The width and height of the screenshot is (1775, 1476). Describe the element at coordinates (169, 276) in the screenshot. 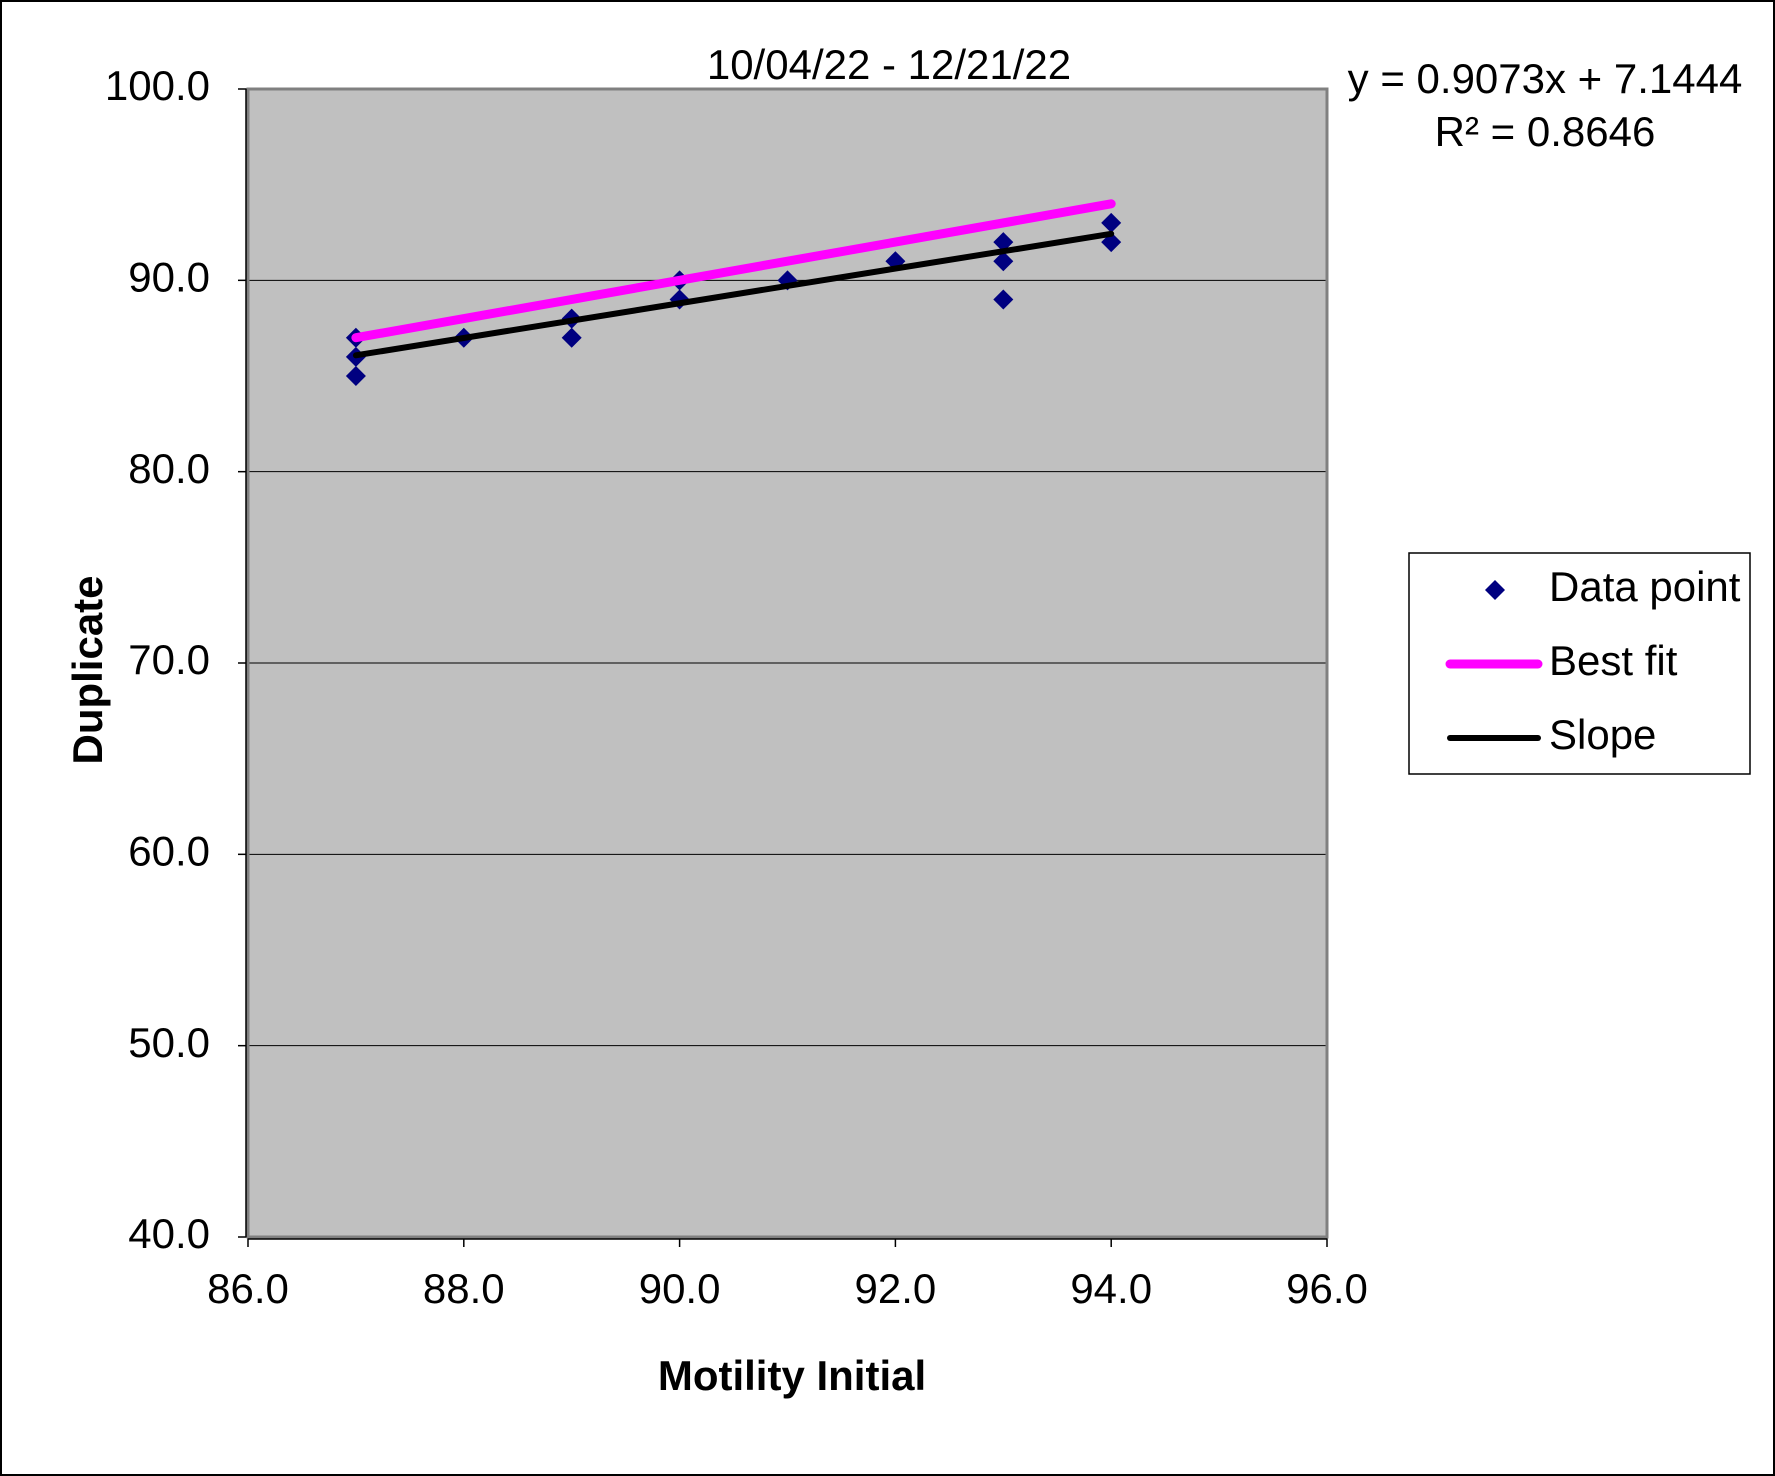

I see `y-tick-label: 90.0` at that location.